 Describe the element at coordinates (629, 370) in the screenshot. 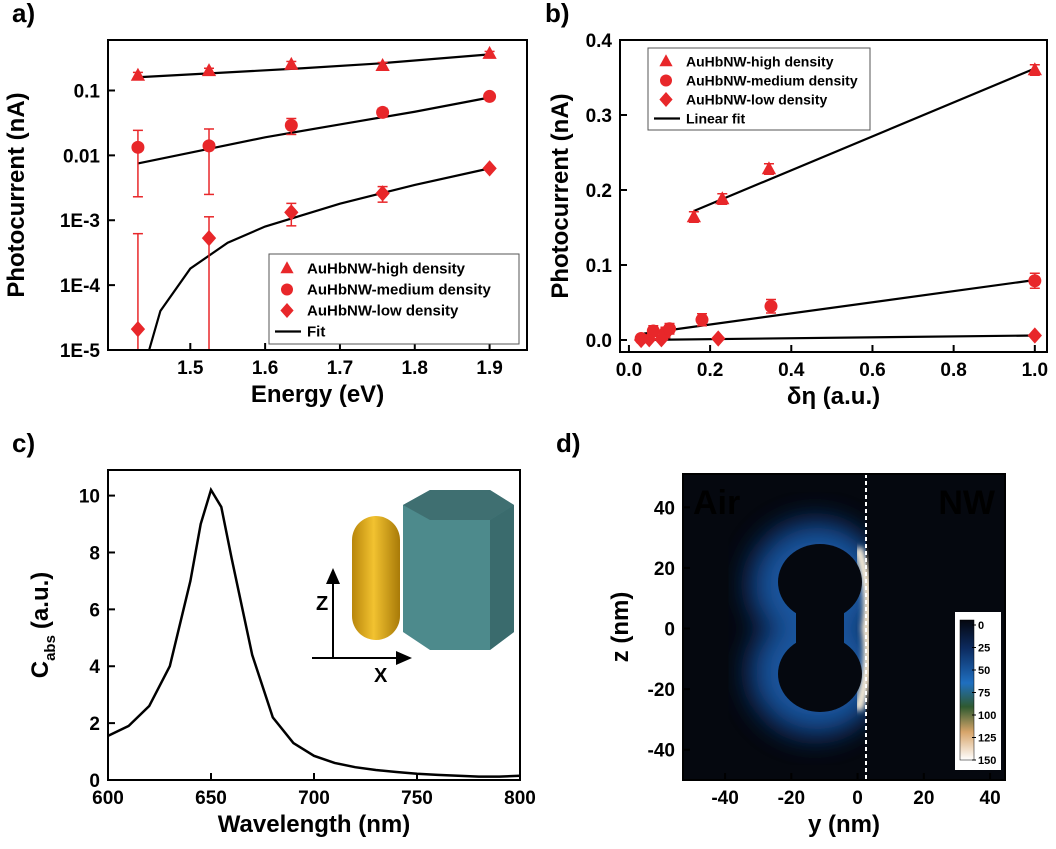

I see `x-tick-label: 0.0` at that location.